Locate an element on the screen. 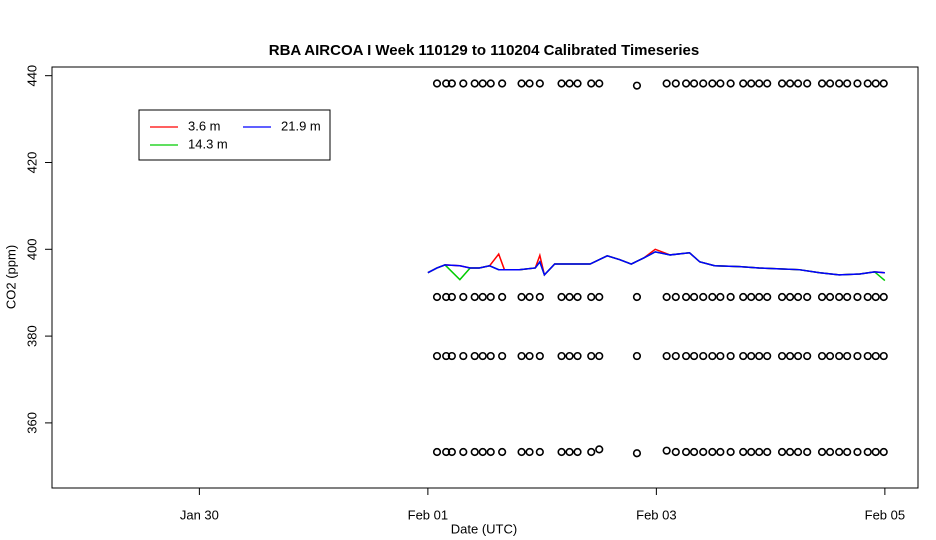 This screenshot has width=936, height=540. y-axis-label: CO2 (ppm) is located at coordinates (10, 277).